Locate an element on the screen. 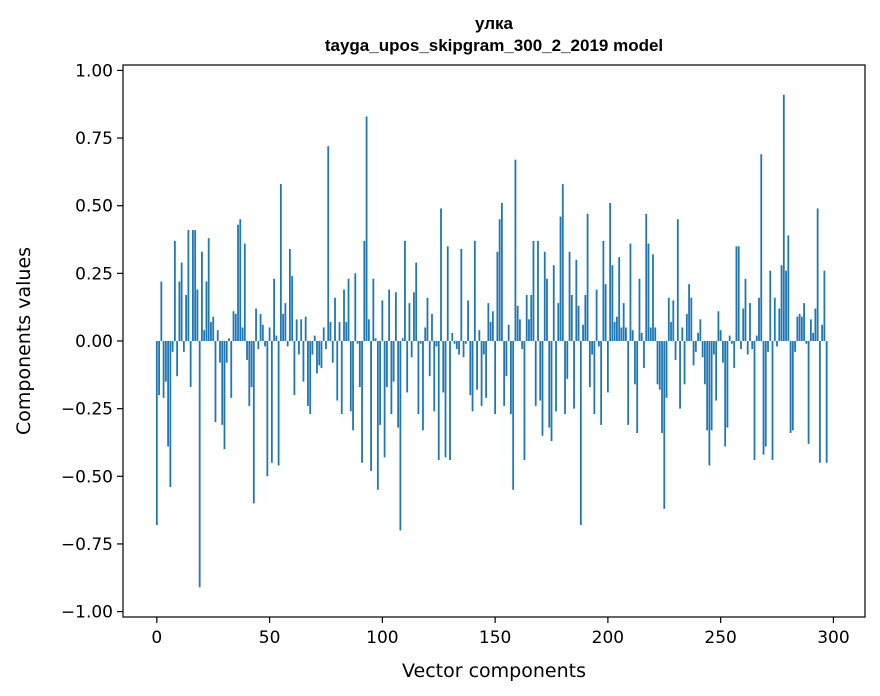  y-tick-label: 0.50 is located at coordinates (94, 207).